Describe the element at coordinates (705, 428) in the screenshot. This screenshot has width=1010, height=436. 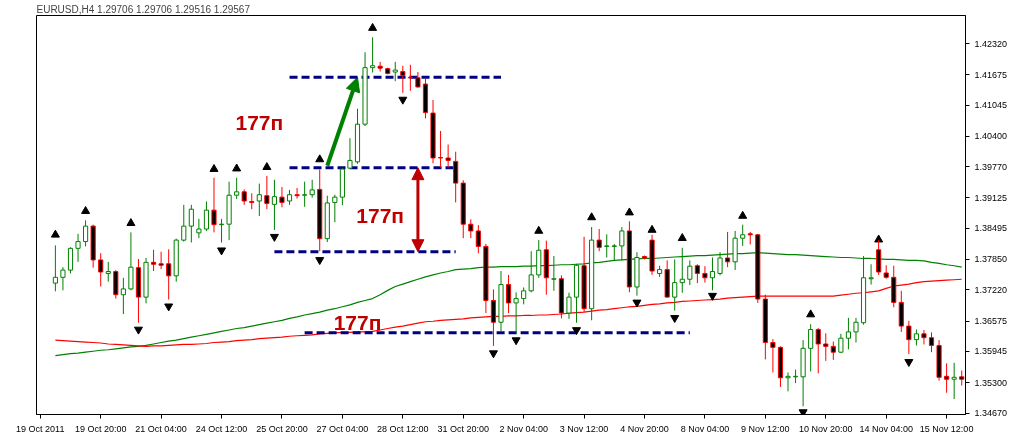
I see `x-tick-label: 8 Nov 04:00` at that location.